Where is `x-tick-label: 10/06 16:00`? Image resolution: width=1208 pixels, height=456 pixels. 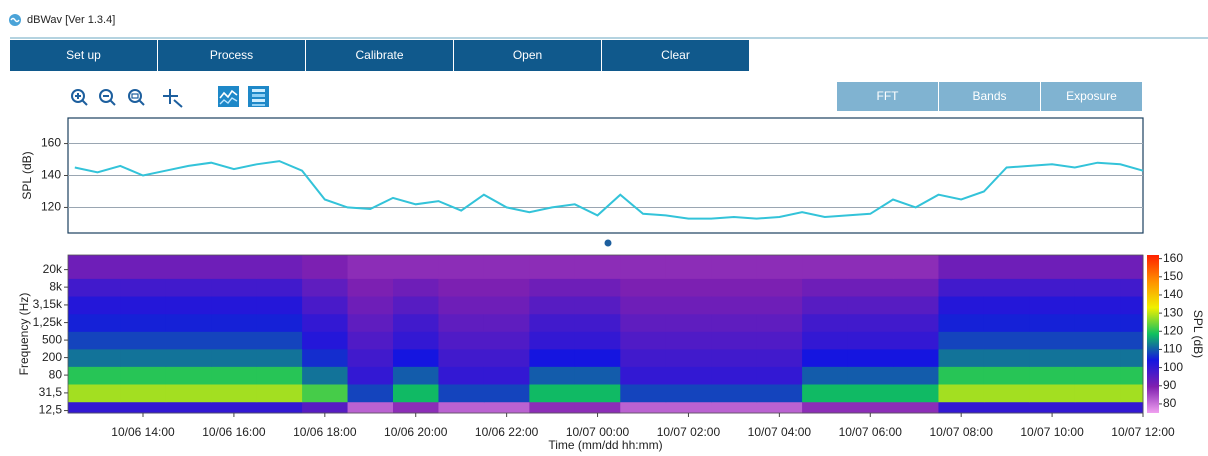
x-tick-label: 10/06 16:00 is located at coordinates (234, 432).